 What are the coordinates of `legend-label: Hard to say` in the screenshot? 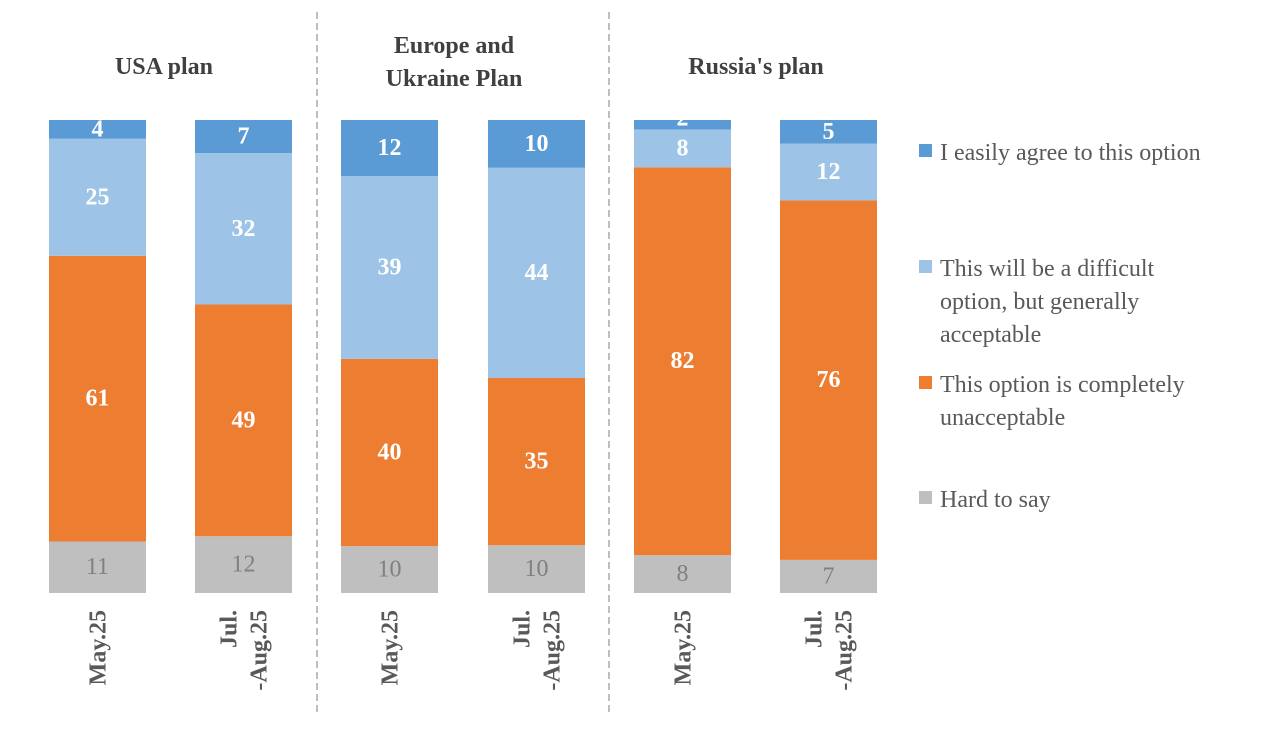 It's located at (995, 500).